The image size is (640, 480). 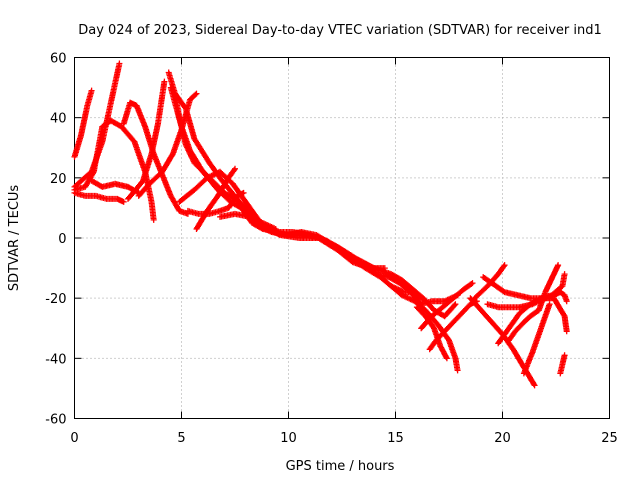 I want to click on x-tick-label: 0, so click(x=74, y=438).